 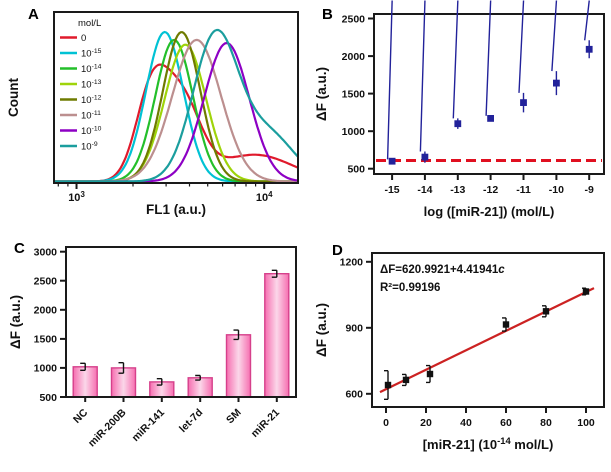 What do you see at coordinates (426, 423) in the screenshot?
I see `x-tick-label: 20` at bounding box center [426, 423].